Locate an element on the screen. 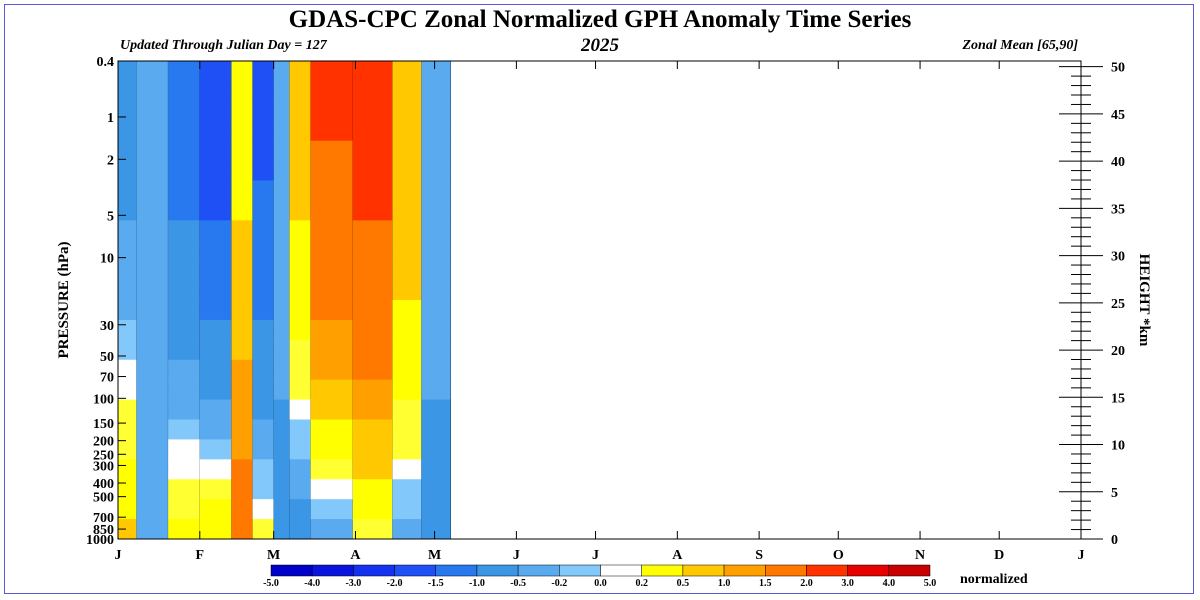 The height and width of the screenshot is (600, 1200). y2-tick-label: 45 is located at coordinates (1118, 115).